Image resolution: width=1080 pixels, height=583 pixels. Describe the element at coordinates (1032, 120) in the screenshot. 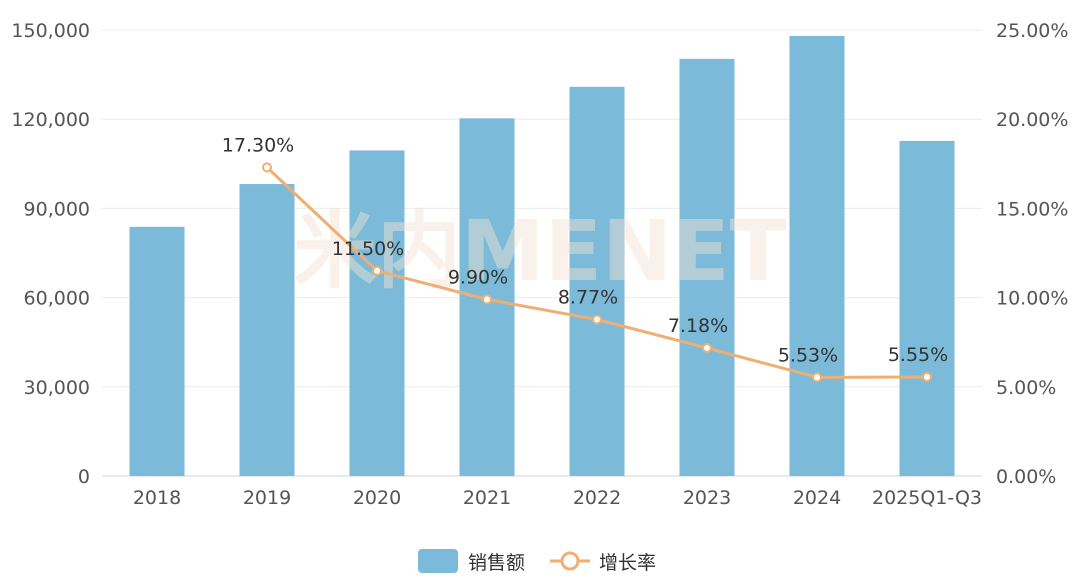

I see `y-right-tick-label: 20.00%` at that location.